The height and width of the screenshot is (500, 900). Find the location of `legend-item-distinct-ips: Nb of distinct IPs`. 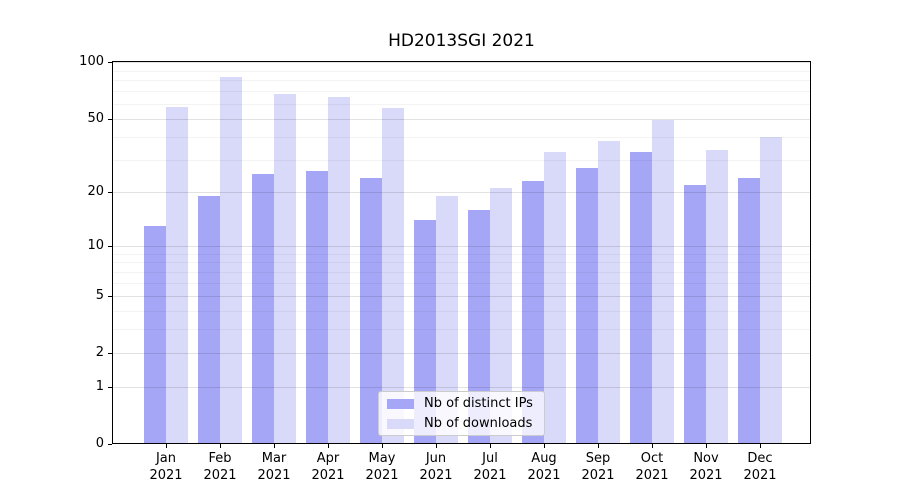

legend-item-distinct-ips: Nb of distinct IPs is located at coordinates (465, 403).